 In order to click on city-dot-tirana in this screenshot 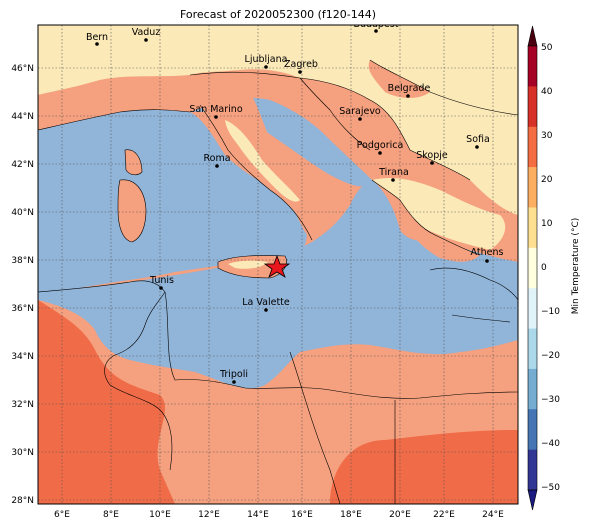, I will do `click(393, 180)`.